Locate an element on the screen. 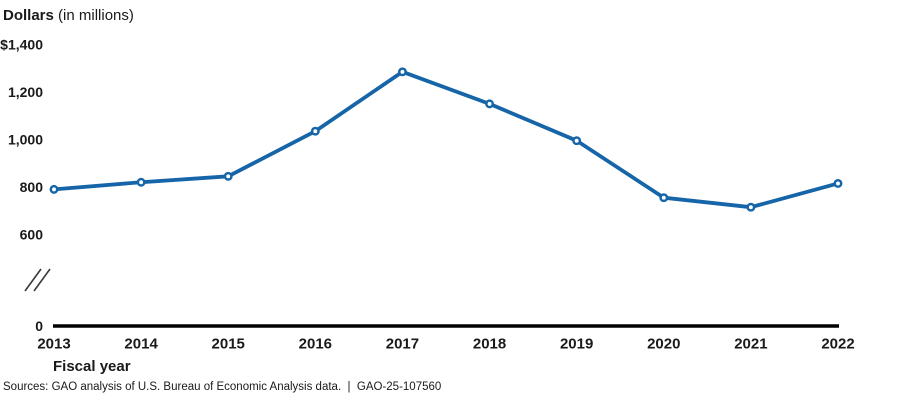 The width and height of the screenshot is (900, 404). x-tick-label-2020: 2020 is located at coordinates (663, 344).